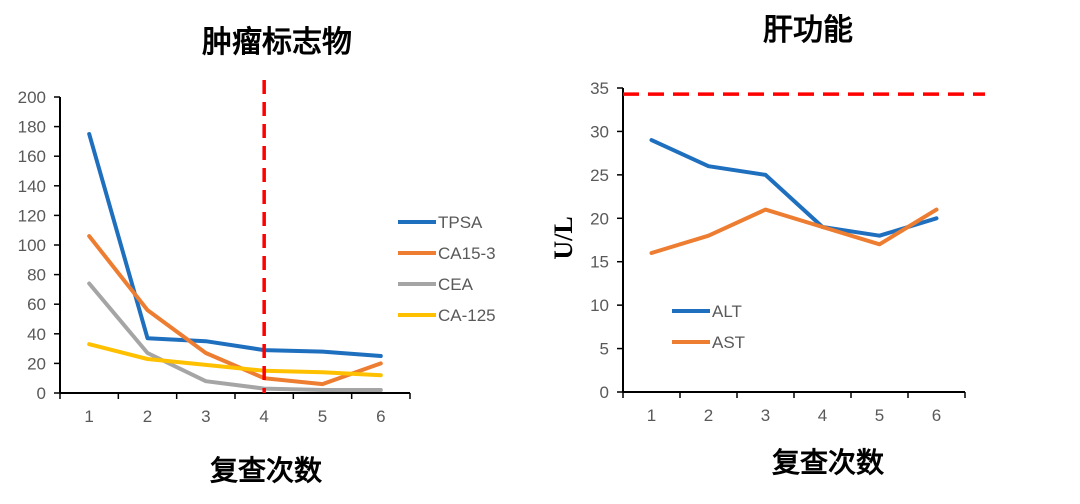  What do you see at coordinates (32, 215) in the screenshot?
I see `y-tick-label-tumor: 120` at bounding box center [32, 215].